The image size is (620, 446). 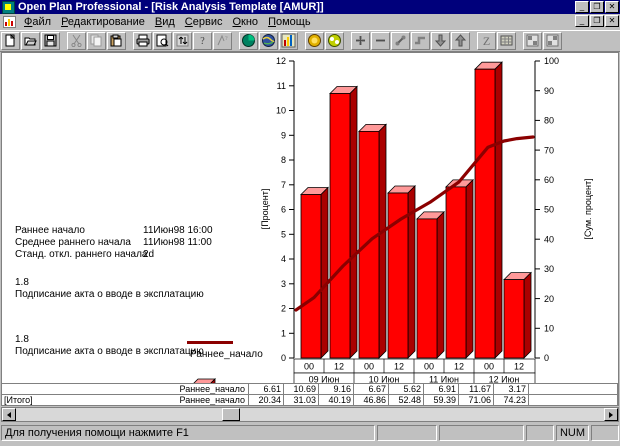 I want to click on menu-item-file: Файл, so click(x=37, y=22).